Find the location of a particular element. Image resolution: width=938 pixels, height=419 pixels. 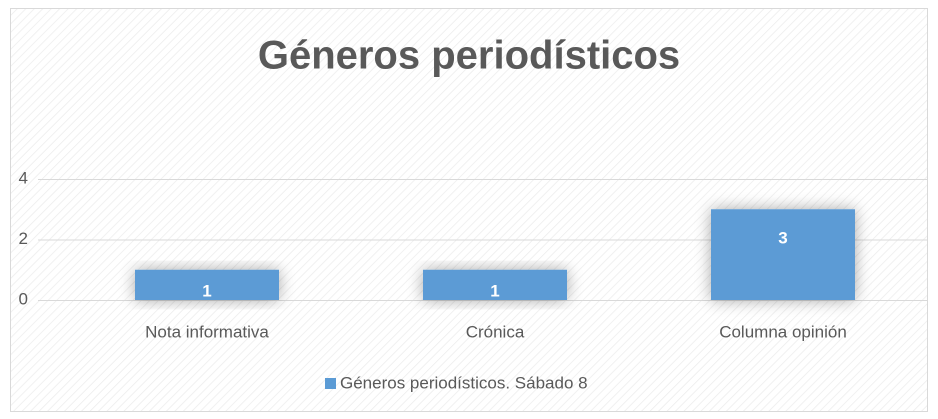

y-tick-label: 4 is located at coordinates (23, 177).